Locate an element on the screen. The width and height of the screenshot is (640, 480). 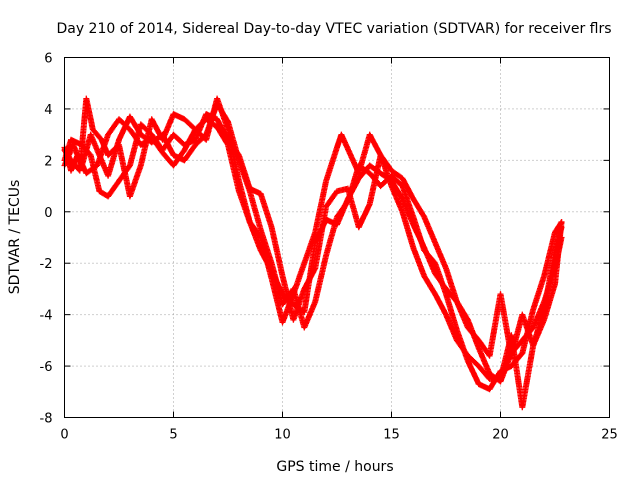
x-tick-label: 15 is located at coordinates (391, 435).